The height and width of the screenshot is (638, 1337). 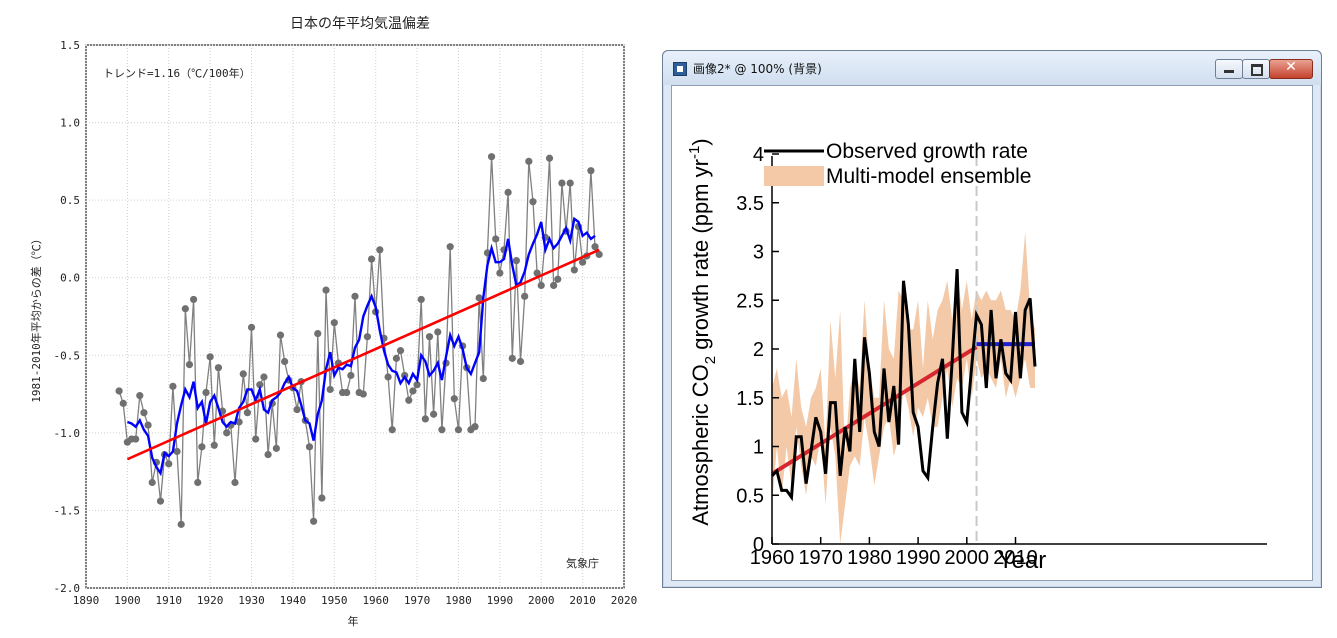 I want to click on legend-label-observed: Observed growth rate, so click(x=927, y=151).